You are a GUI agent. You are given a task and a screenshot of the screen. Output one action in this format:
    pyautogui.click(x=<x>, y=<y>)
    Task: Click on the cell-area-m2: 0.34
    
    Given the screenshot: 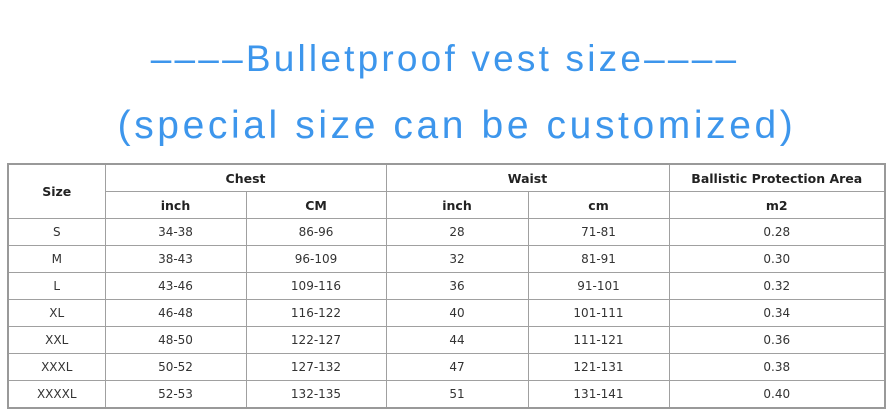 What is the action you would take?
    pyautogui.click(x=777, y=313)
    